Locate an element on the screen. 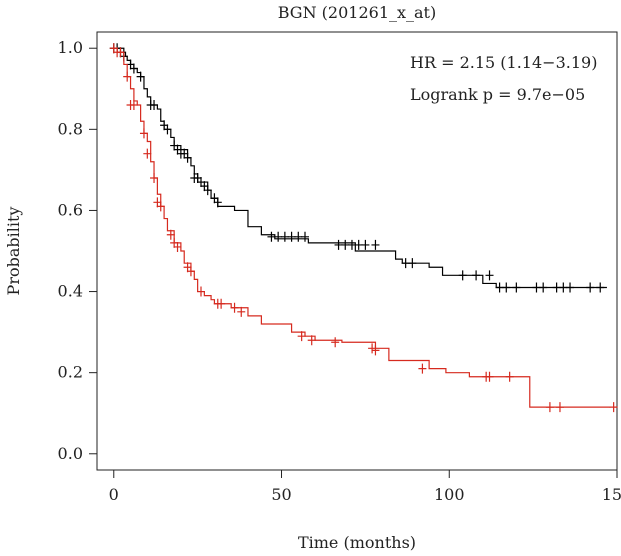 The height and width of the screenshot is (556, 621). y-axis-label: Probability is located at coordinates (13, 251).